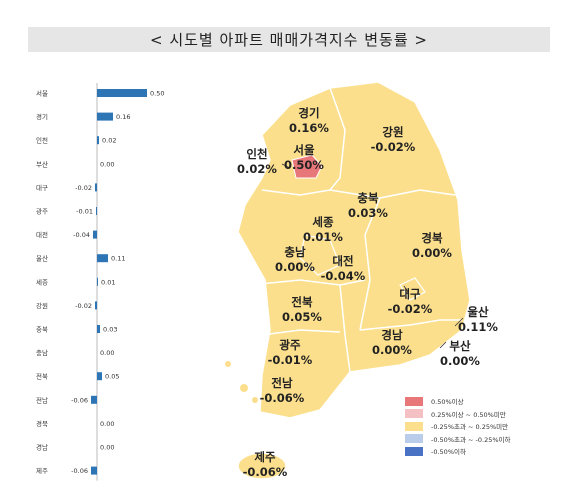 The height and width of the screenshot is (493, 580). I want to click on category-label: 울산, so click(42, 258).